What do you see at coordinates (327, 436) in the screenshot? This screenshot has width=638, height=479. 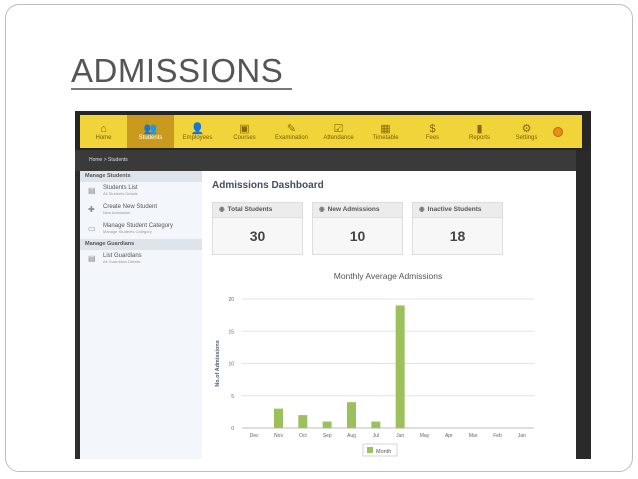 I see `x-tick-label: Sep` at bounding box center [327, 436].